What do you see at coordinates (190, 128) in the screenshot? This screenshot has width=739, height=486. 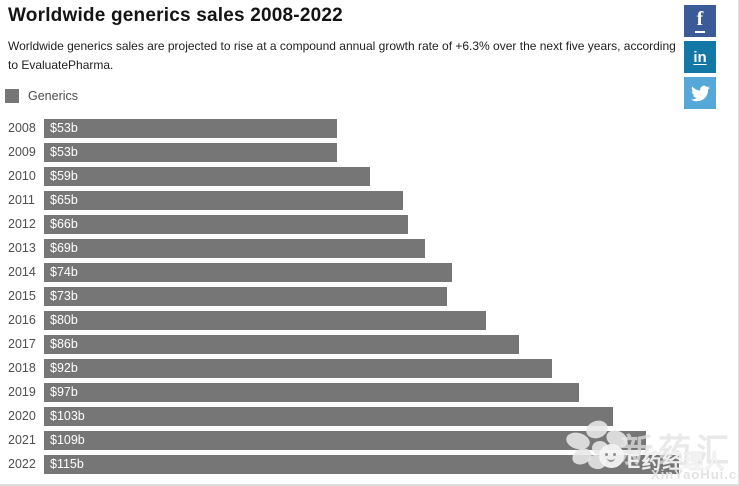 I see `bar-2008: $53b` at bounding box center [190, 128].